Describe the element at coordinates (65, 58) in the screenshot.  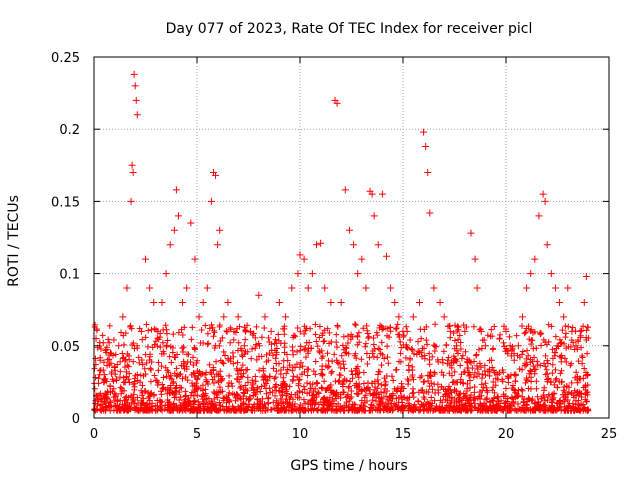
I see `y-tick-label: 0.25` at that location.